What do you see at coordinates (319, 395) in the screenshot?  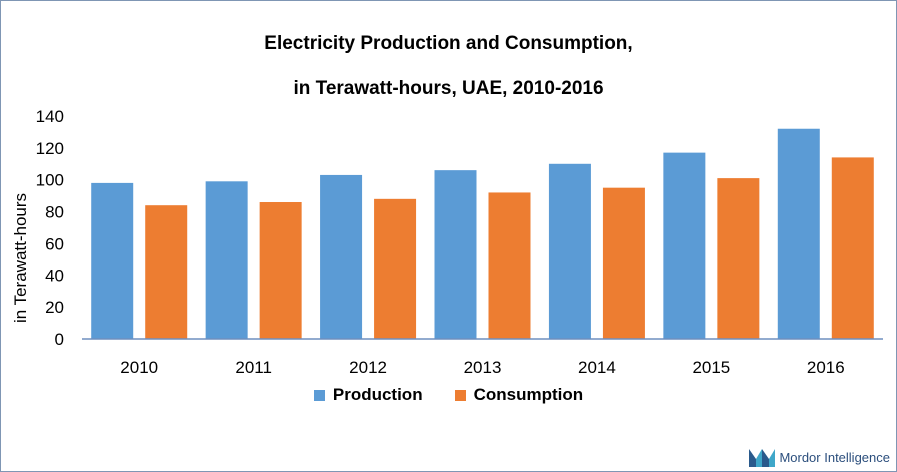 I see `legend-swatch-production` at bounding box center [319, 395].